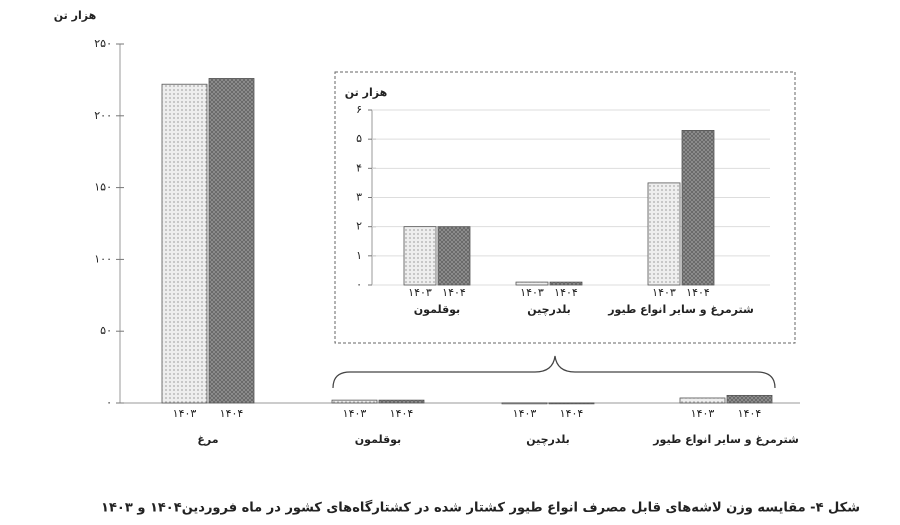 The width and height of the screenshot is (900, 525). Describe the element at coordinates (359, 255) in the screenshot. I see `y-tick-label: ۱` at that location.